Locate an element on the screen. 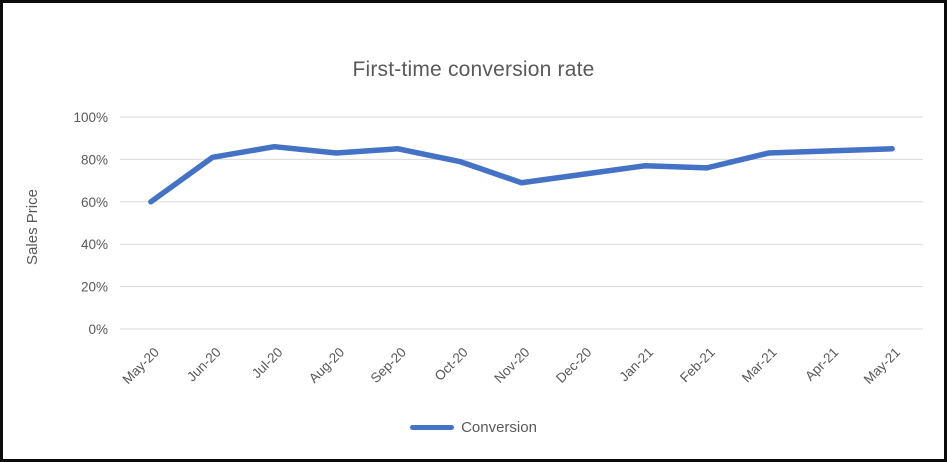 This screenshot has width=947, height=462. x-tick-label: Jun-20 is located at coordinates (204, 365).